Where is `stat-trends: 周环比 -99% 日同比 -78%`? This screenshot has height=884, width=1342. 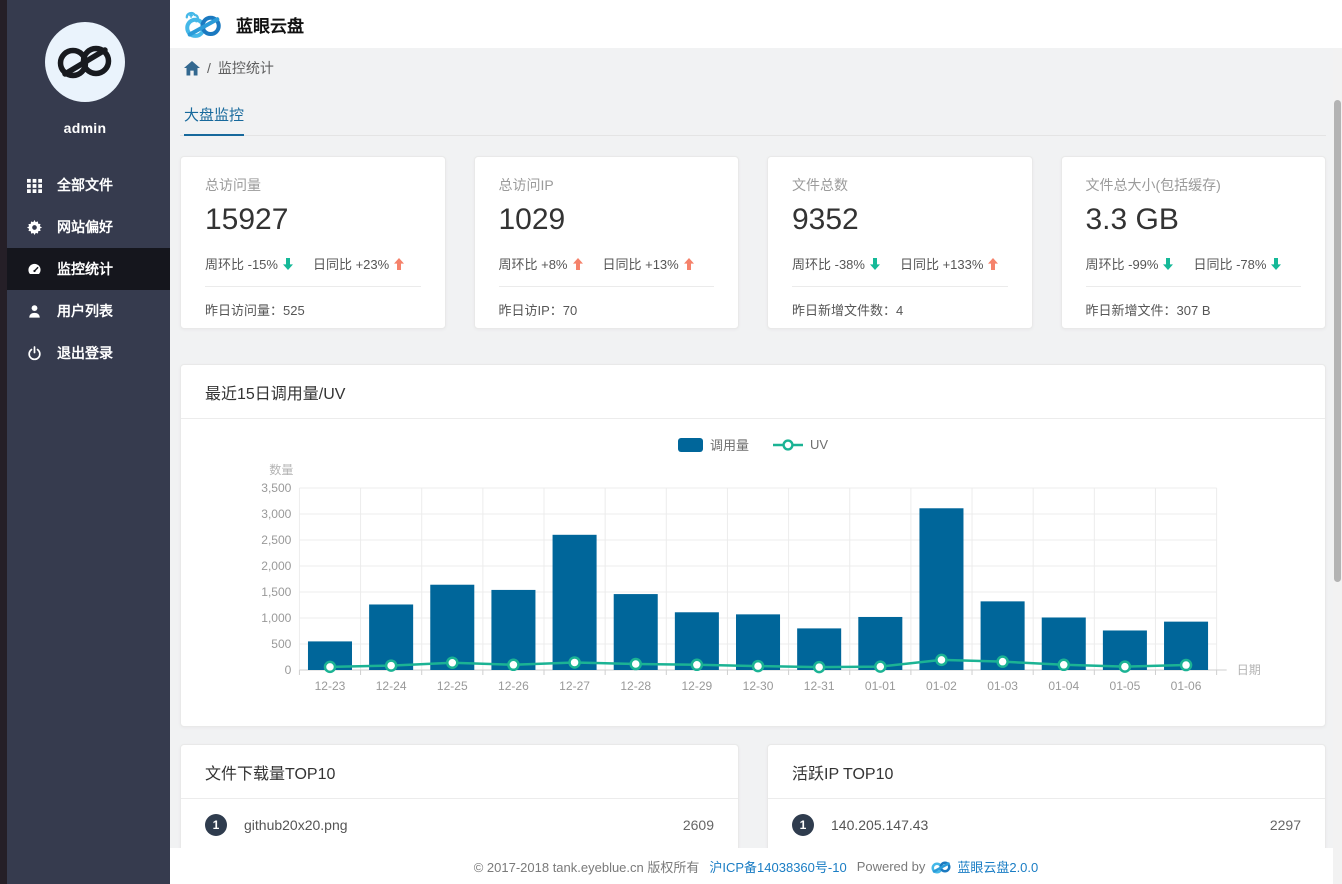
stat-trends: 周环比 -99% 日同比 -78% is located at coordinates (1194, 263).